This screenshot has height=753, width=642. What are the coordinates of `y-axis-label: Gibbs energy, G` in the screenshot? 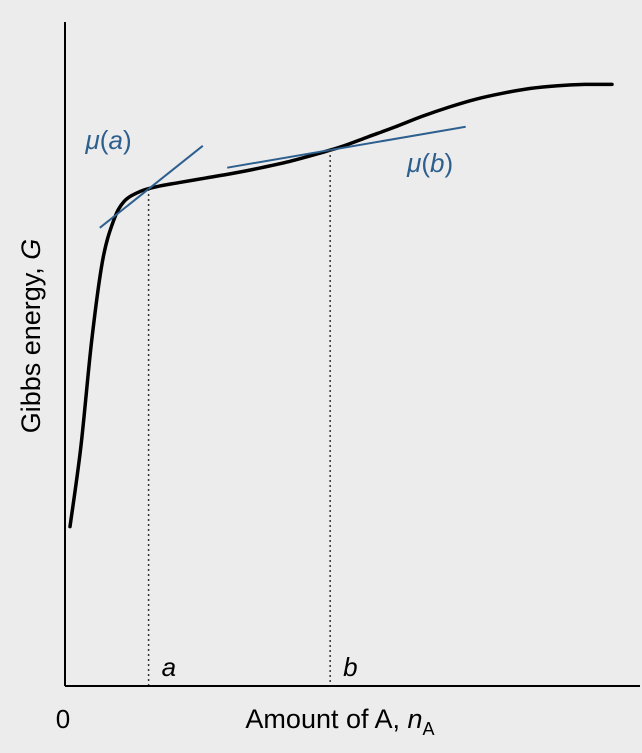 It's located at (31, 336).